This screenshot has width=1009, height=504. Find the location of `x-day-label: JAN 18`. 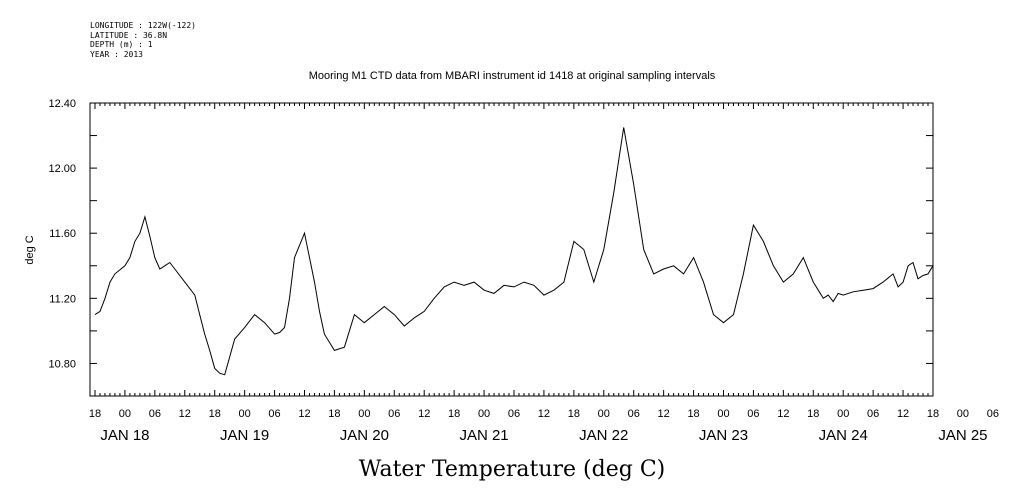

x-day-label: JAN 18 is located at coordinates (124, 435).